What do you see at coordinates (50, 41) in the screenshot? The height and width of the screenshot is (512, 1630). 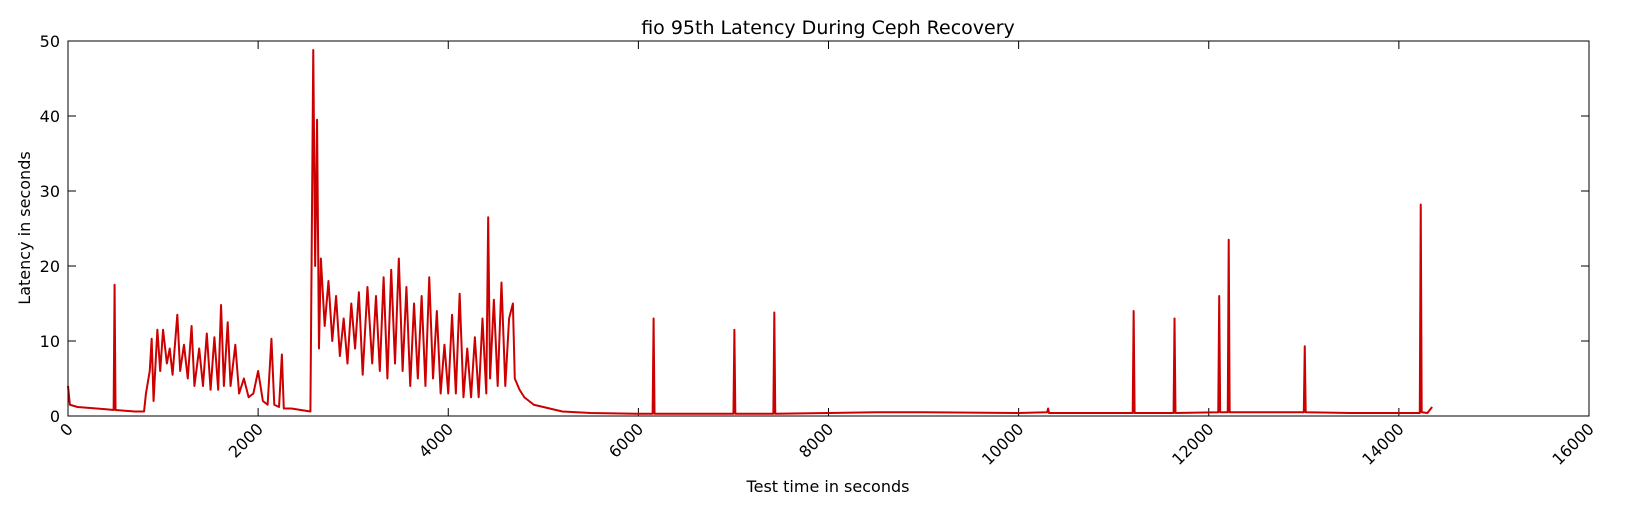 I see `y-tick-label: 50` at bounding box center [50, 41].